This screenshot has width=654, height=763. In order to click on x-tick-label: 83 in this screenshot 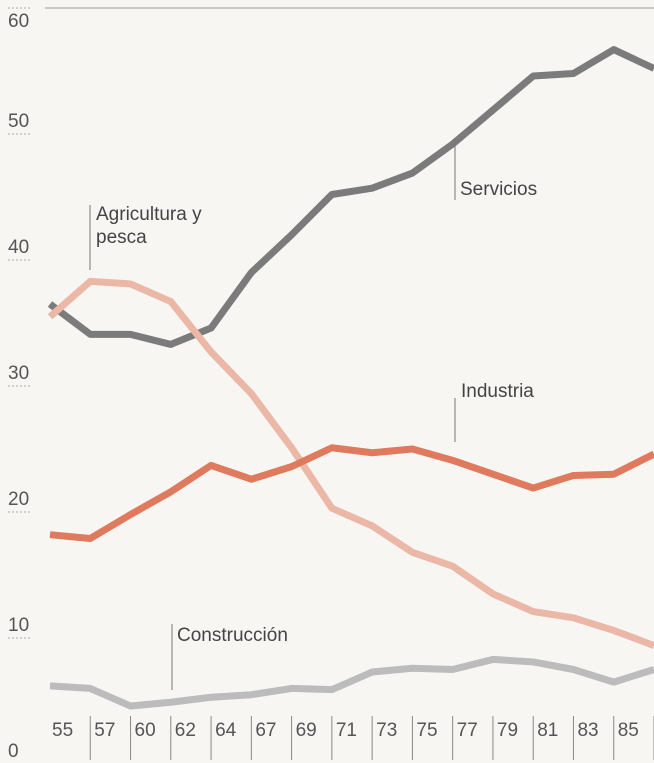, I will do `click(587, 730)`.